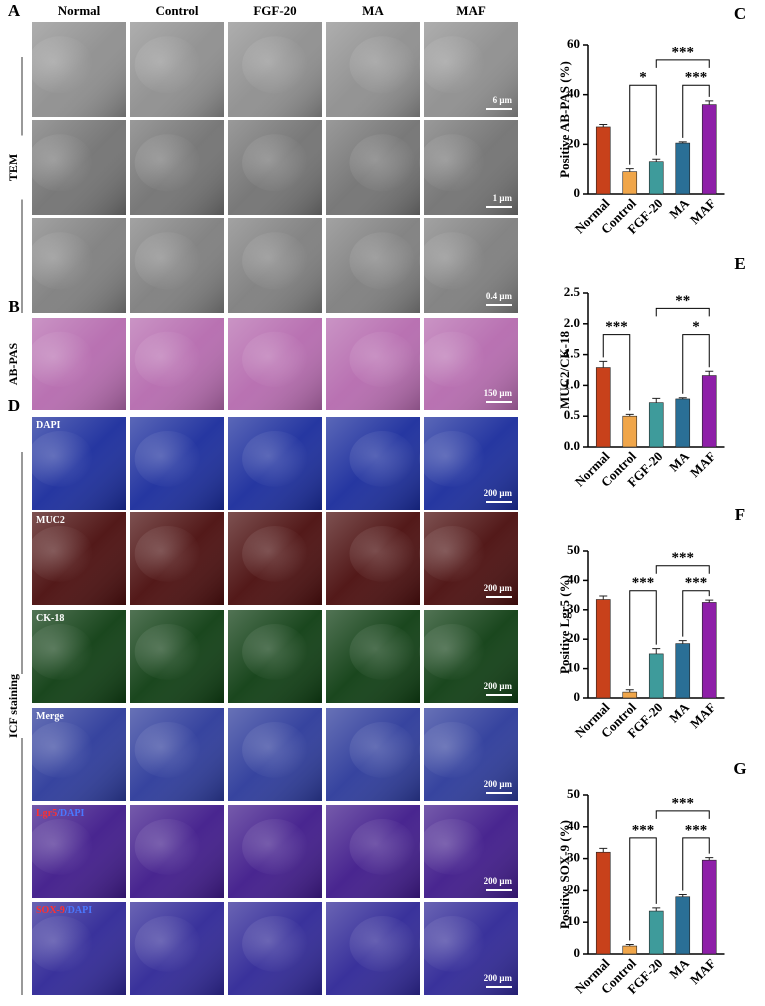 The height and width of the screenshot is (1006, 765). Describe the element at coordinates (373, 10) in the screenshot. I see `column-header: MA` at that location.